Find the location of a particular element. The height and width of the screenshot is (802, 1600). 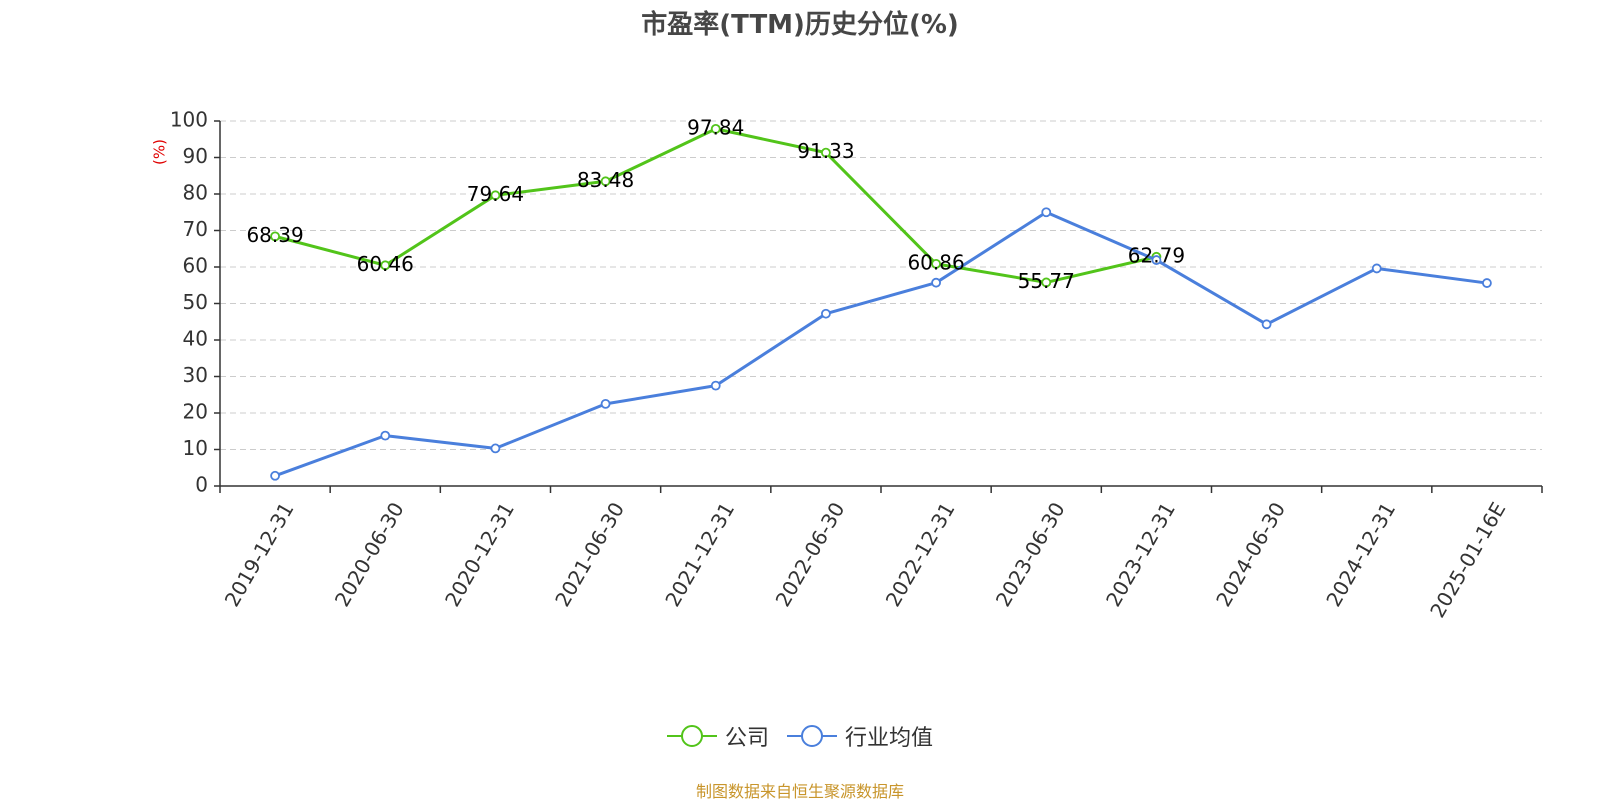

data-label: 60.86 is located at coordinates (935, 262).